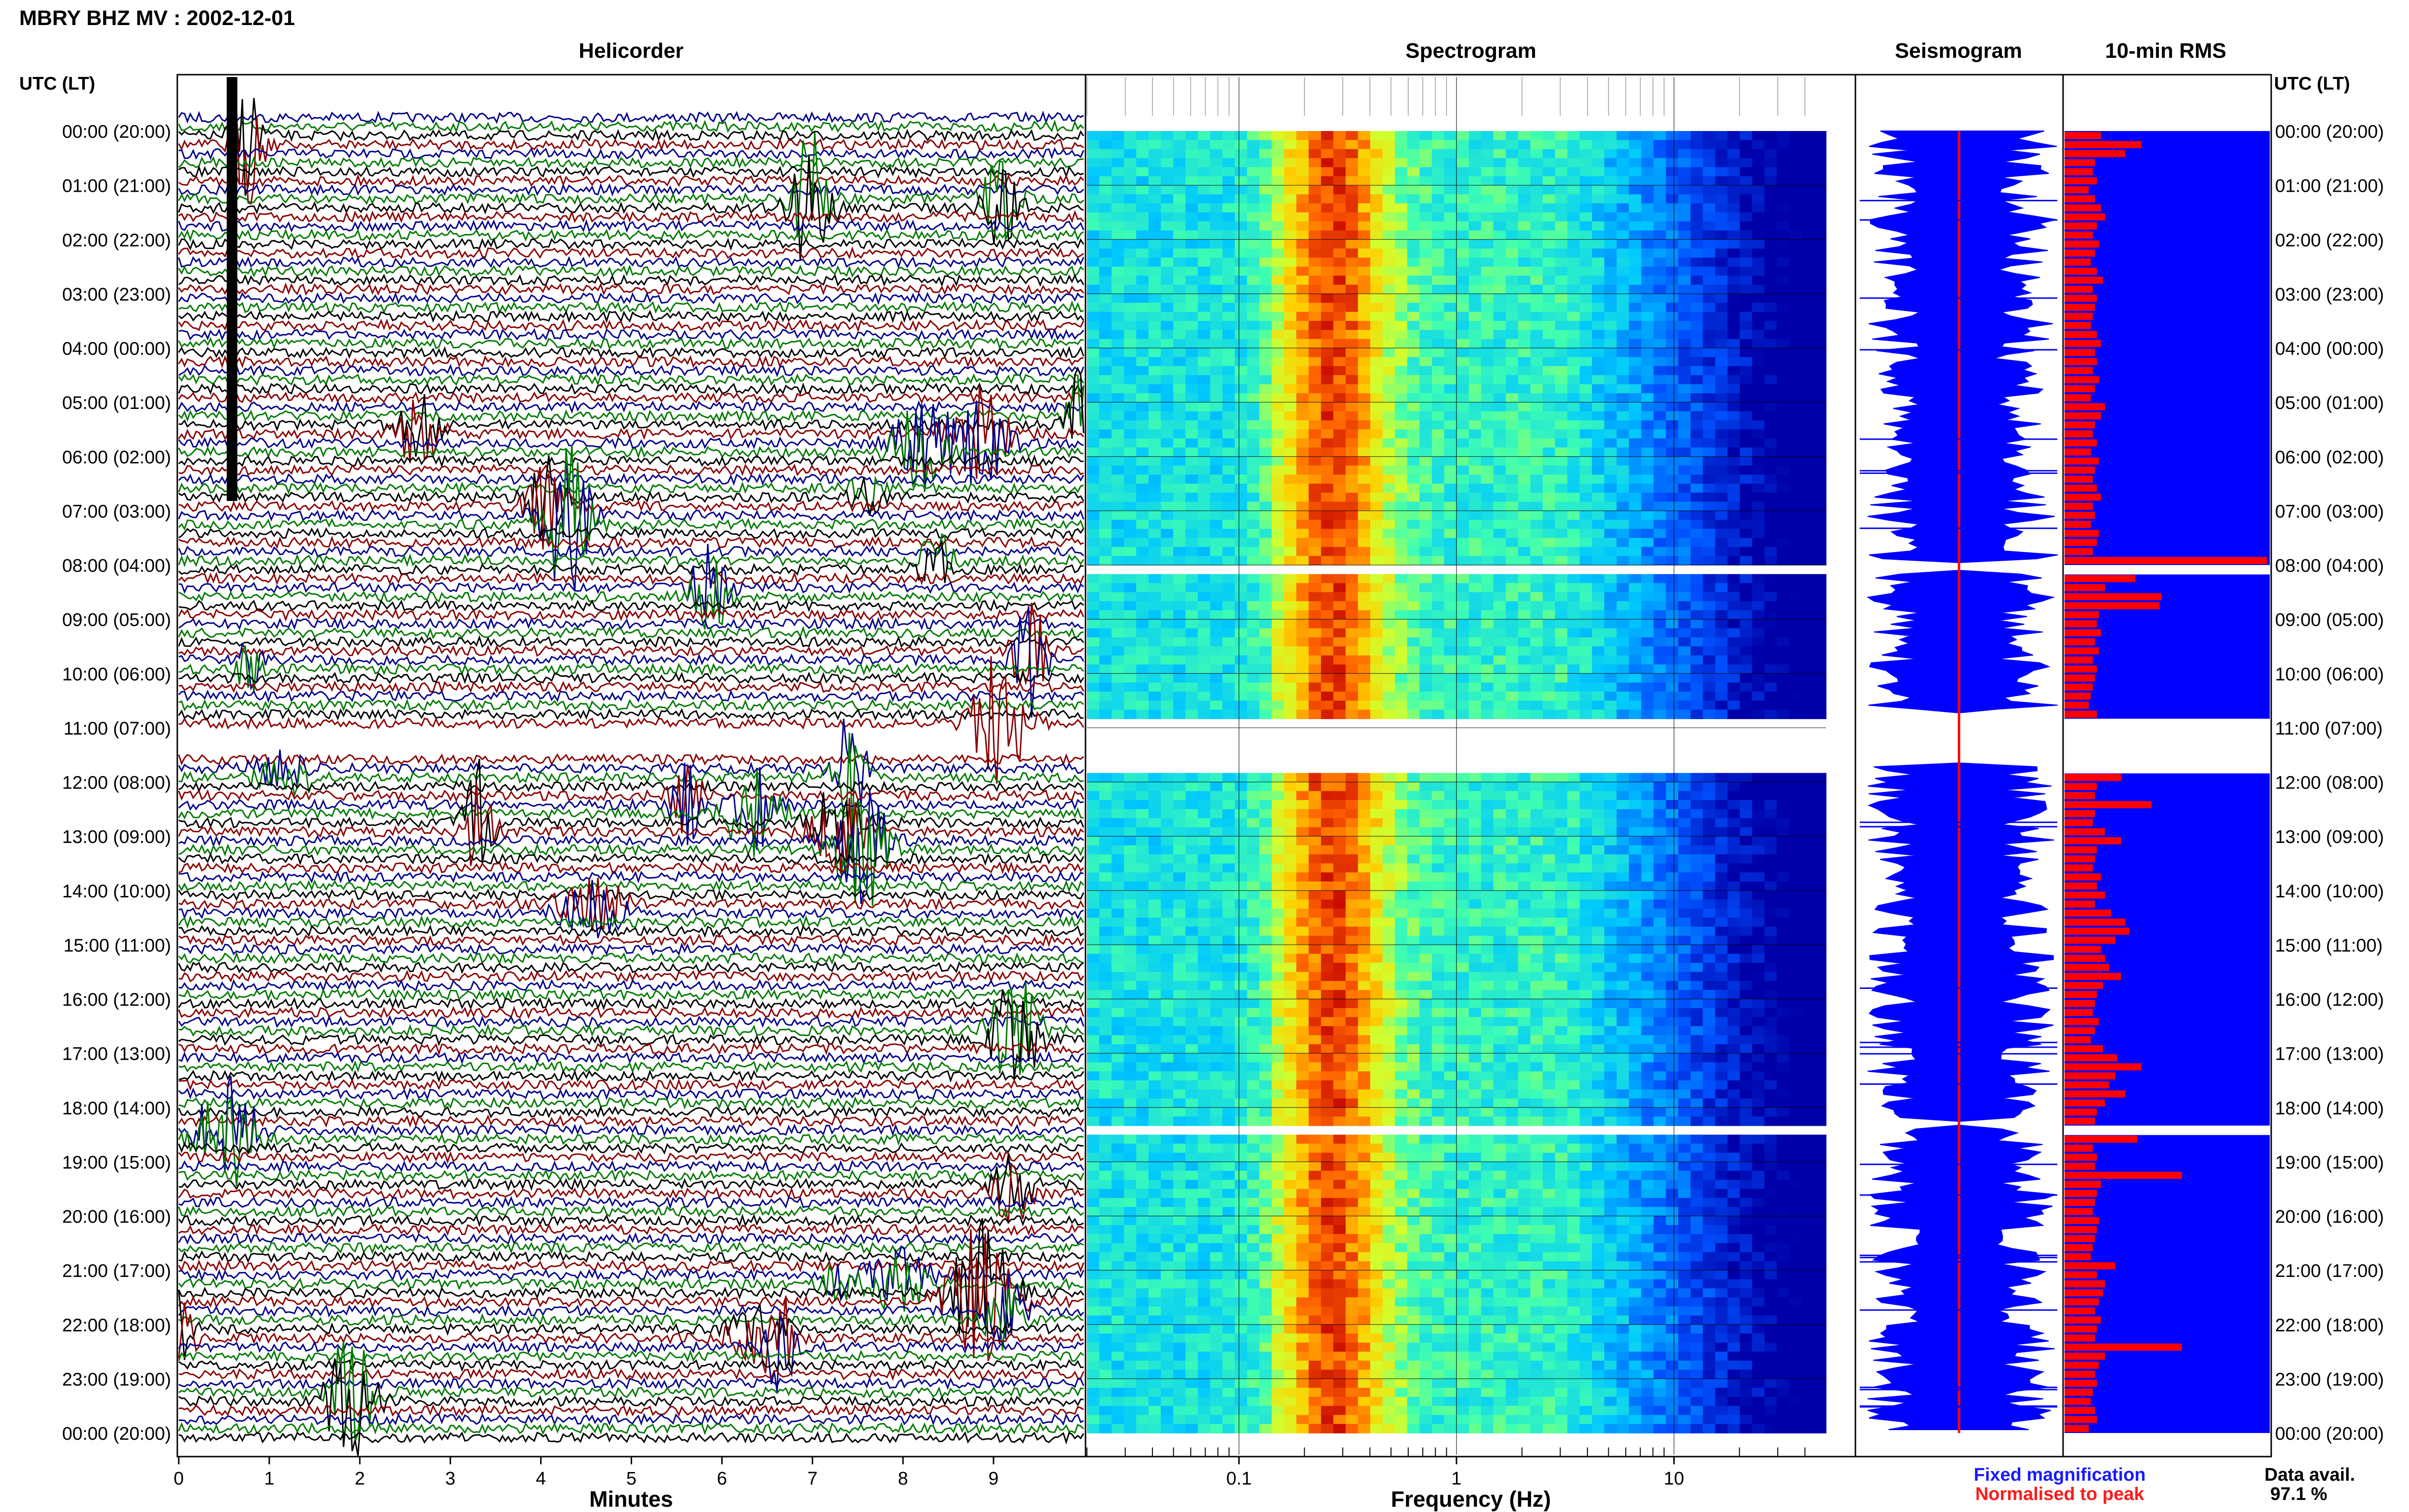 Image resolution: width=2409 pixels, height=1512 pixels. I want to click on helicorder-trace, so click(631, 1203).